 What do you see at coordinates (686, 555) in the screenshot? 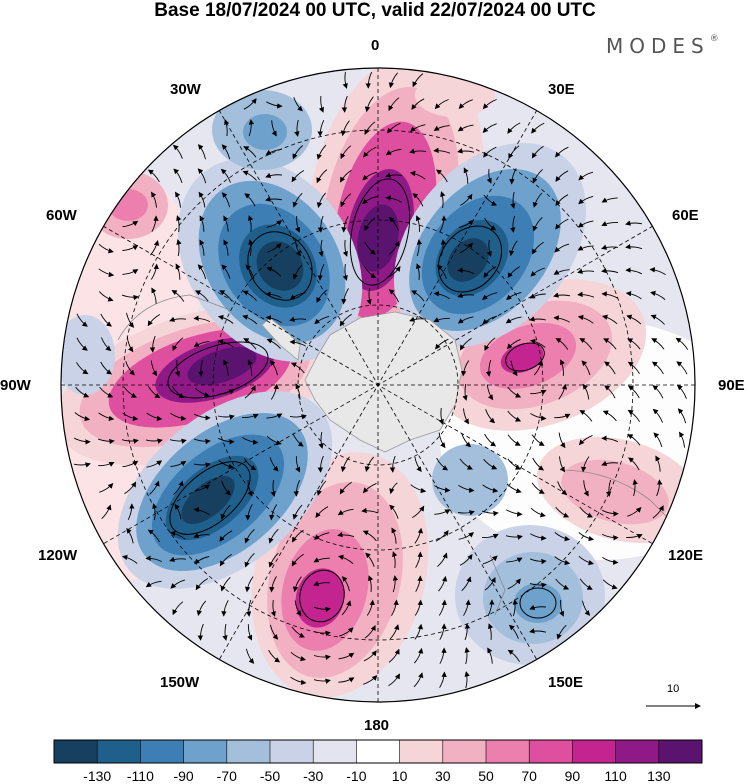
I see `lon-label-120e: 120E` at bounding box center [686, 555].